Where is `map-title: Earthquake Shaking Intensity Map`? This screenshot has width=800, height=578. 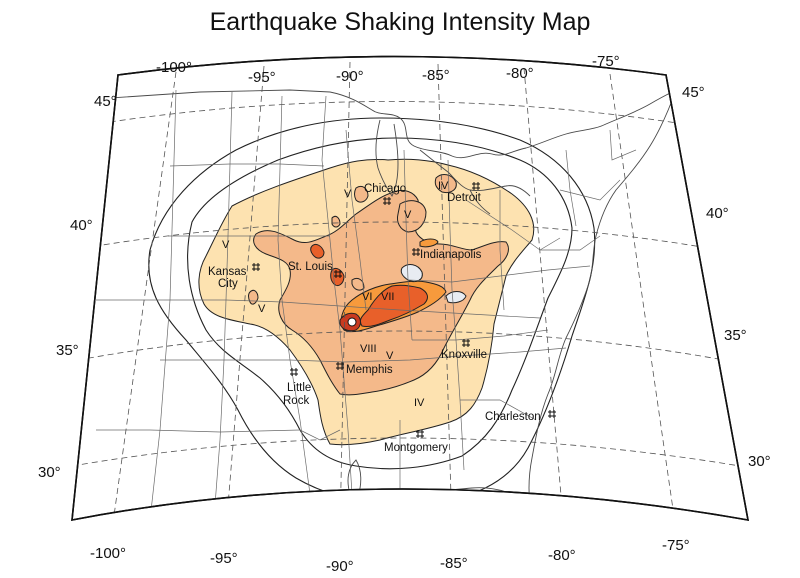 map-title: Earthquake Shaking Intensity Map is located at coordinates (400, 22).